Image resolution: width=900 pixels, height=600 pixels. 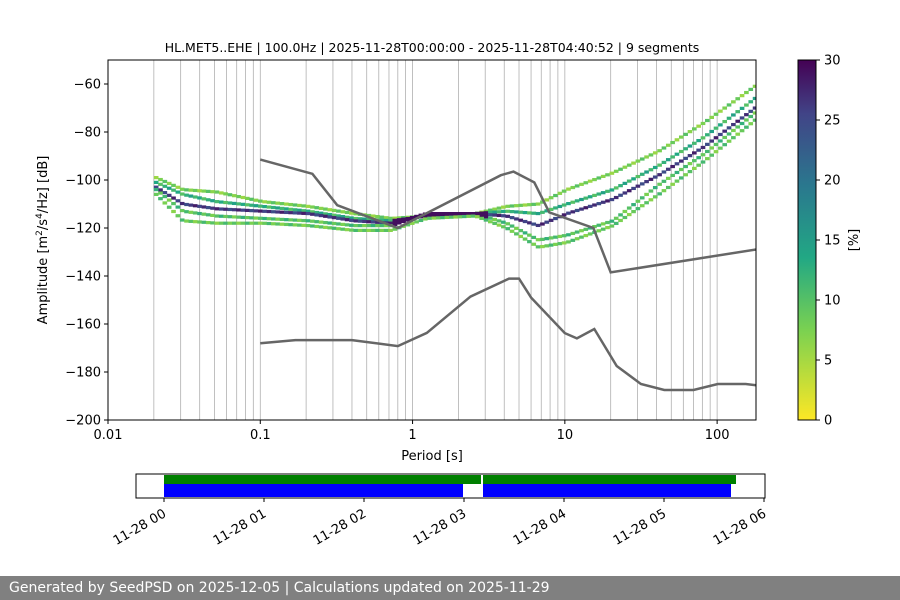 What do you see at coordinates (832, 181) in the screenshot?
I see `colorbar-tick-label: 20` at bounding box center [832, 181].